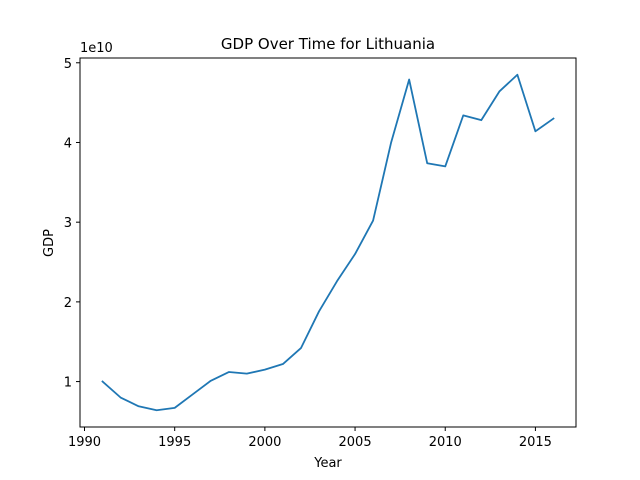  What do you see at coordinates (68, 303) in the screenshot?
I see `y-tick-label: 2` at bounding box center [68, 303].